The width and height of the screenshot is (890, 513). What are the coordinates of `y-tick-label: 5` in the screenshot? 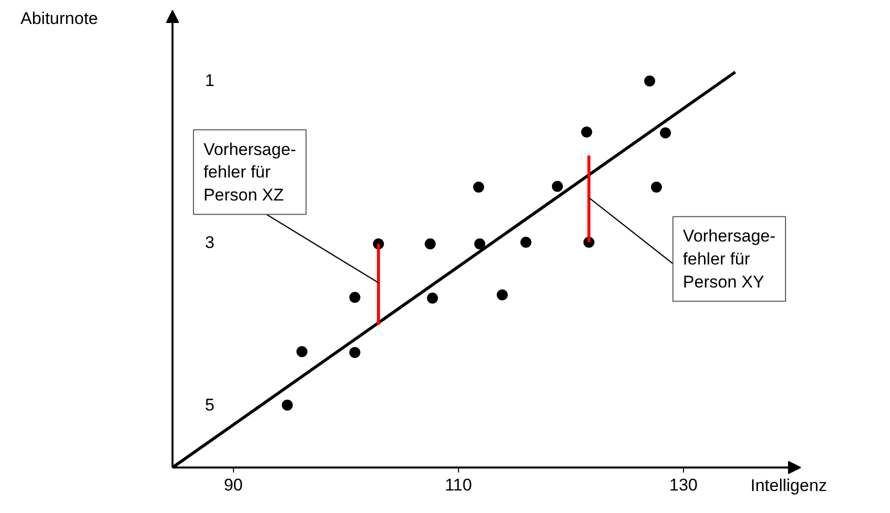 It's located at (210, 404).